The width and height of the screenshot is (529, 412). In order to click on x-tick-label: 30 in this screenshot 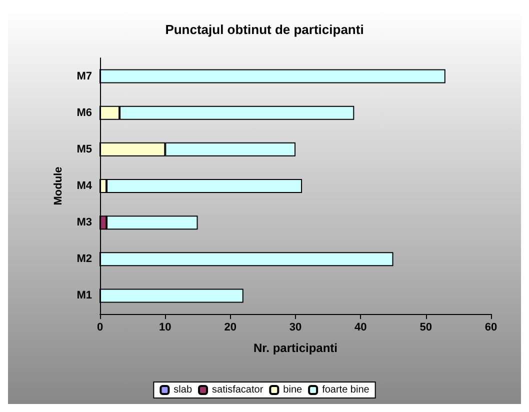, I will do `click(295, 328)`.